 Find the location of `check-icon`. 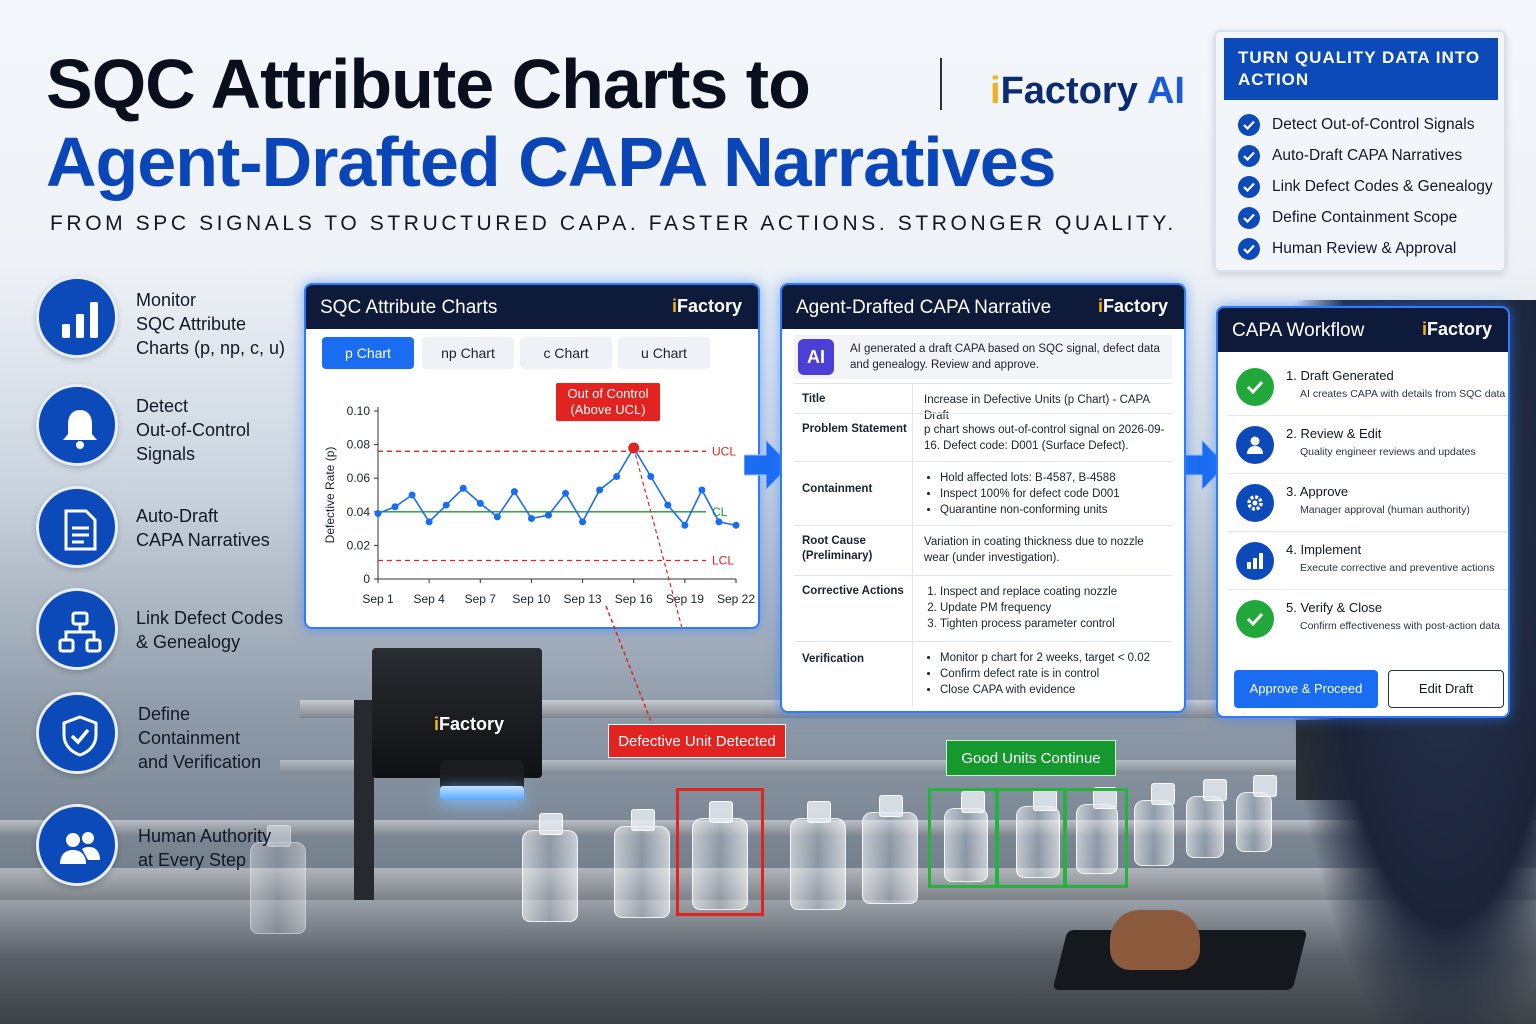

check-icon is located at coordinates (1255, 387).